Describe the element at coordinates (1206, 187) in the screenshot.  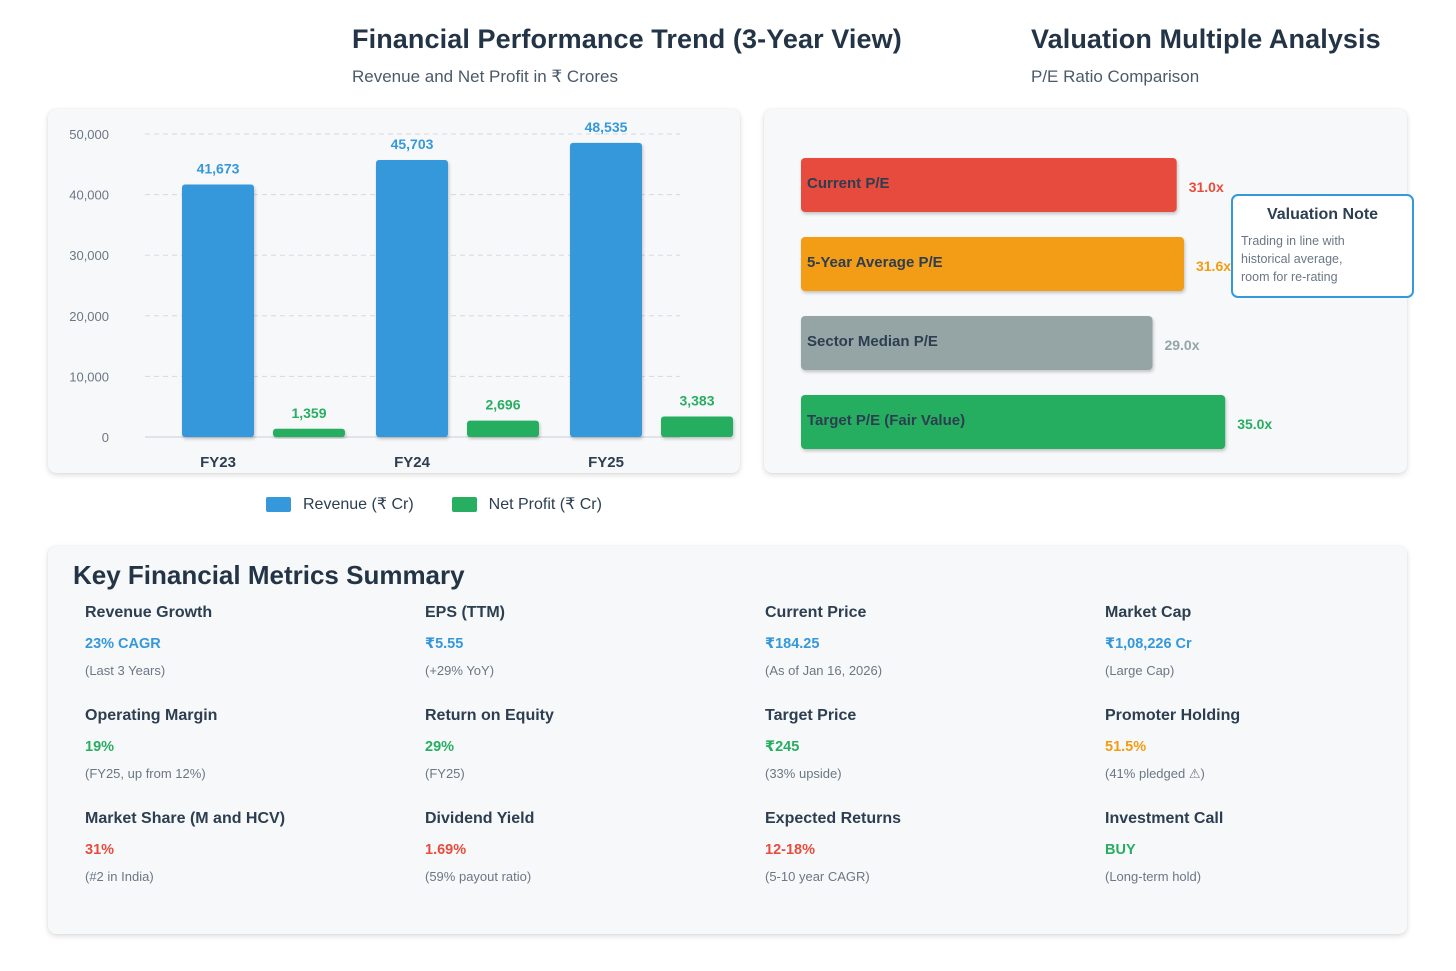
I see `pe-value-label: 31.0x` at that location.